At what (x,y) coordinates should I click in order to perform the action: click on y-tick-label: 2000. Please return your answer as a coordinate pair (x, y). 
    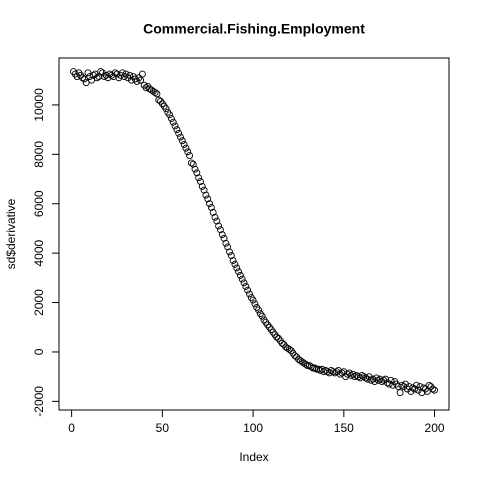
    Looking at the image, I should click on (39, 302).